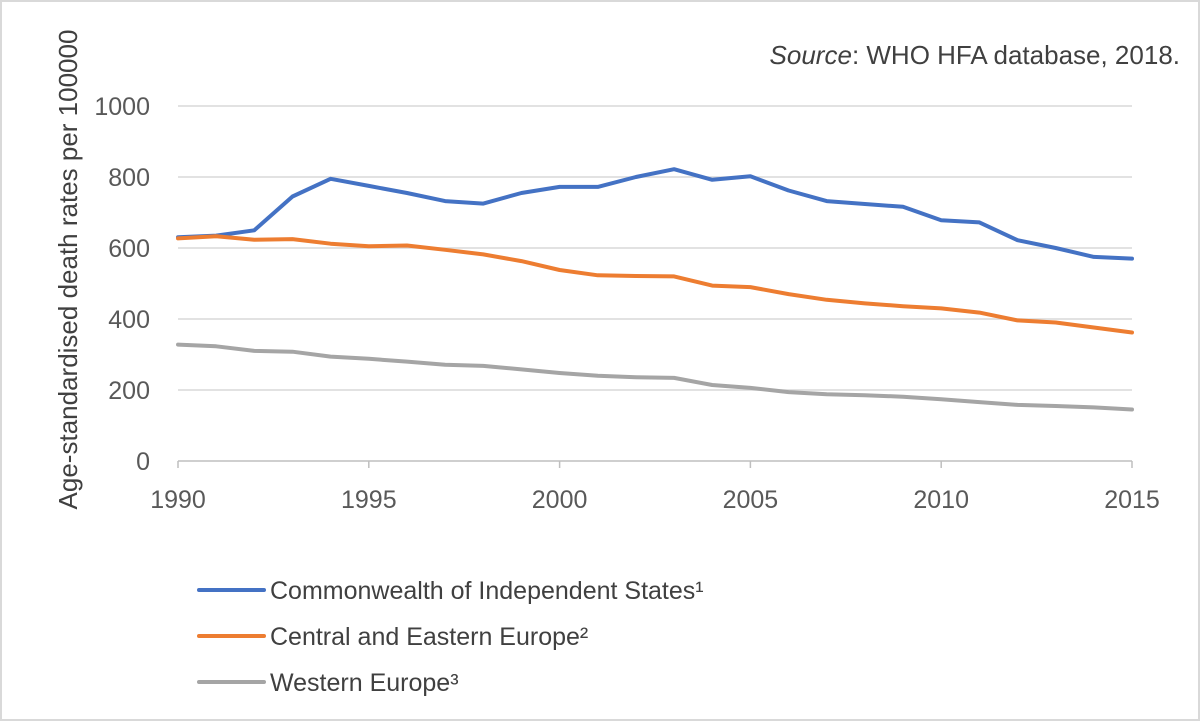 The image size is (1200, 721). I want to click on y-tick-label: 800, so click(129, 178).